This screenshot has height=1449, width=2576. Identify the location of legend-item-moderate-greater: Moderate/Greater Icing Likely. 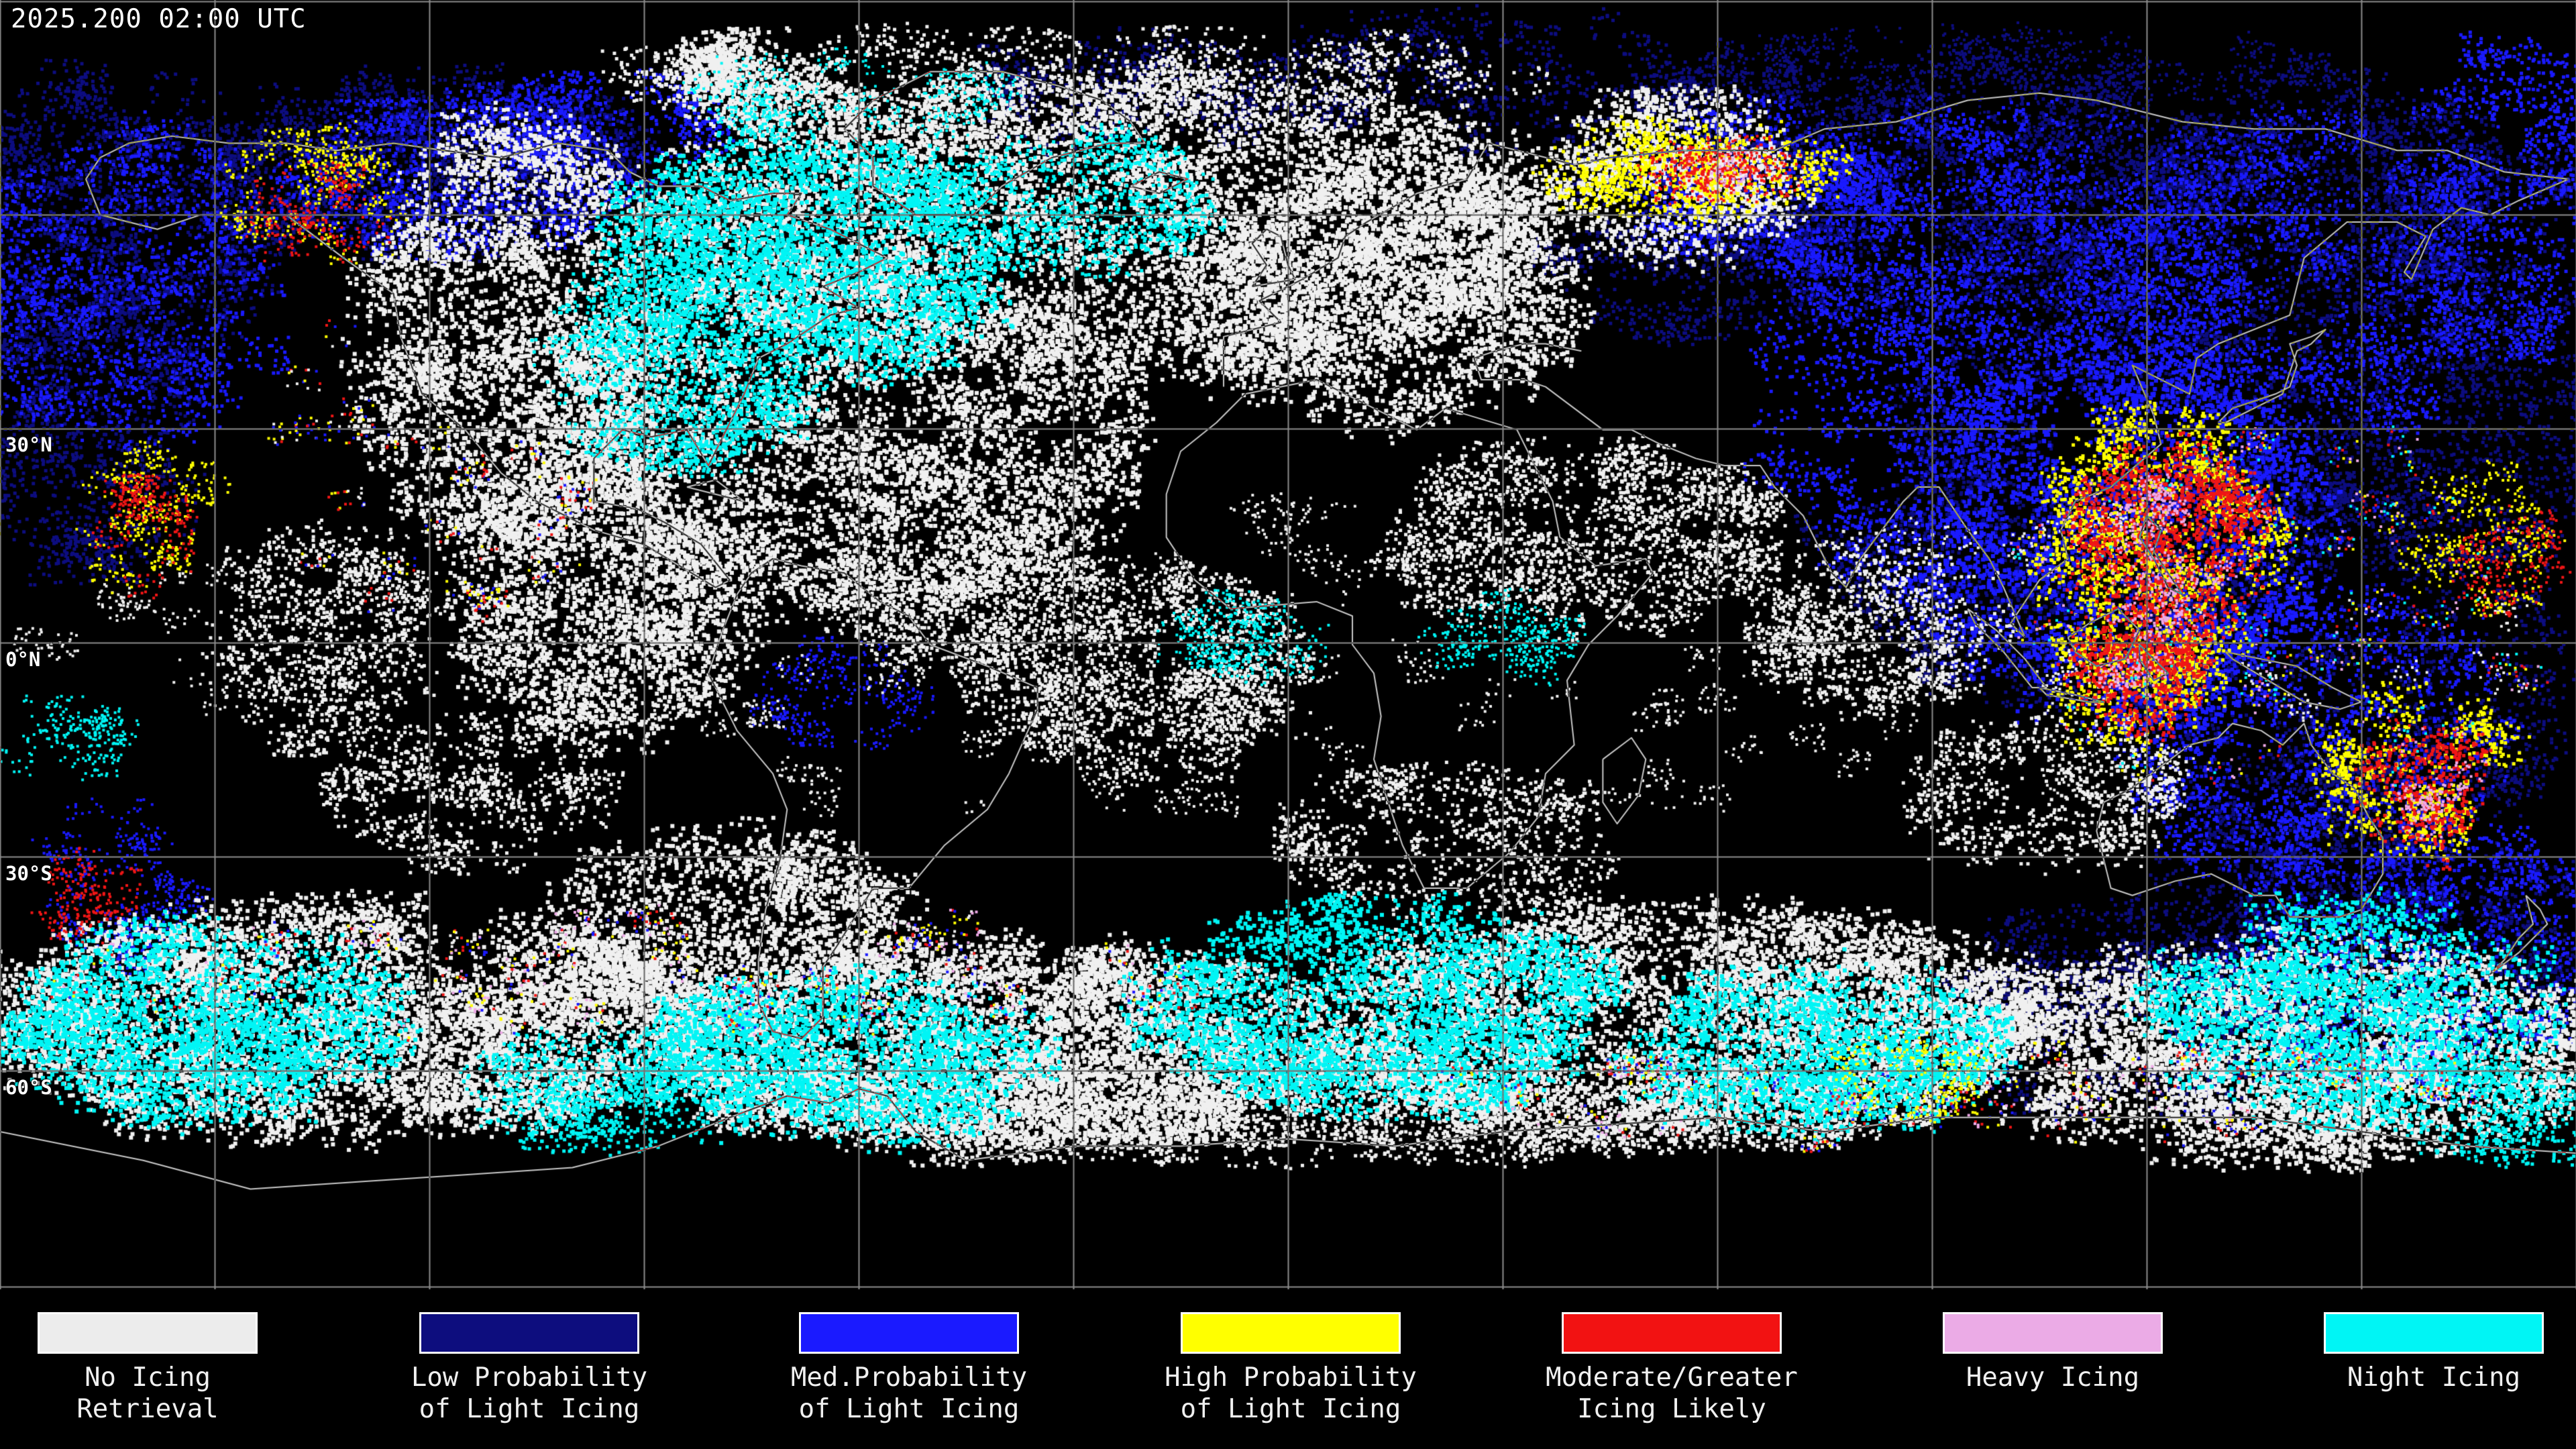
(1671, 1368).